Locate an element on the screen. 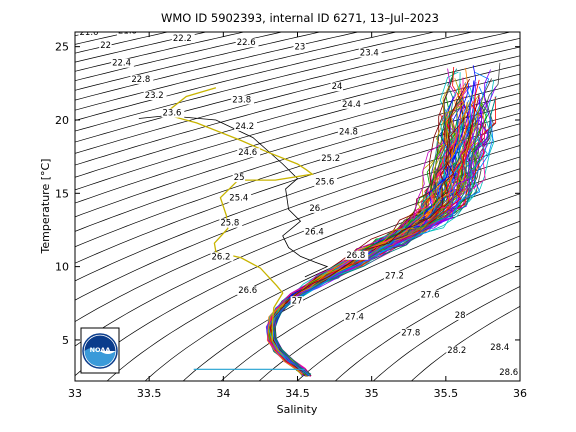 The width and height of the screenshot is (576, 432). x-tick-label: 35.5 is located at coordinates (446, 393).